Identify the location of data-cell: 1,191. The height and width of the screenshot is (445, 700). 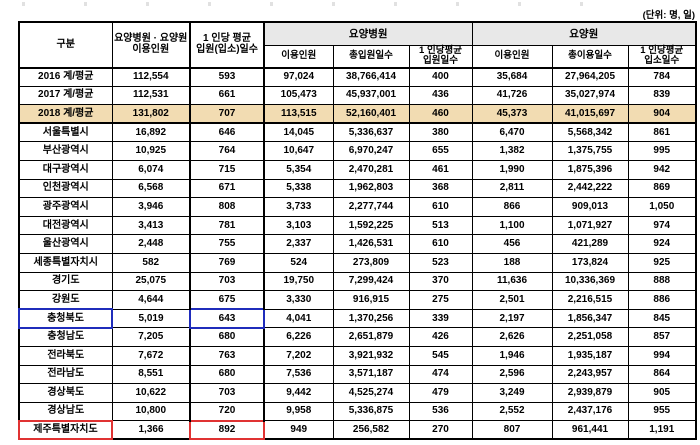
(662, 430).